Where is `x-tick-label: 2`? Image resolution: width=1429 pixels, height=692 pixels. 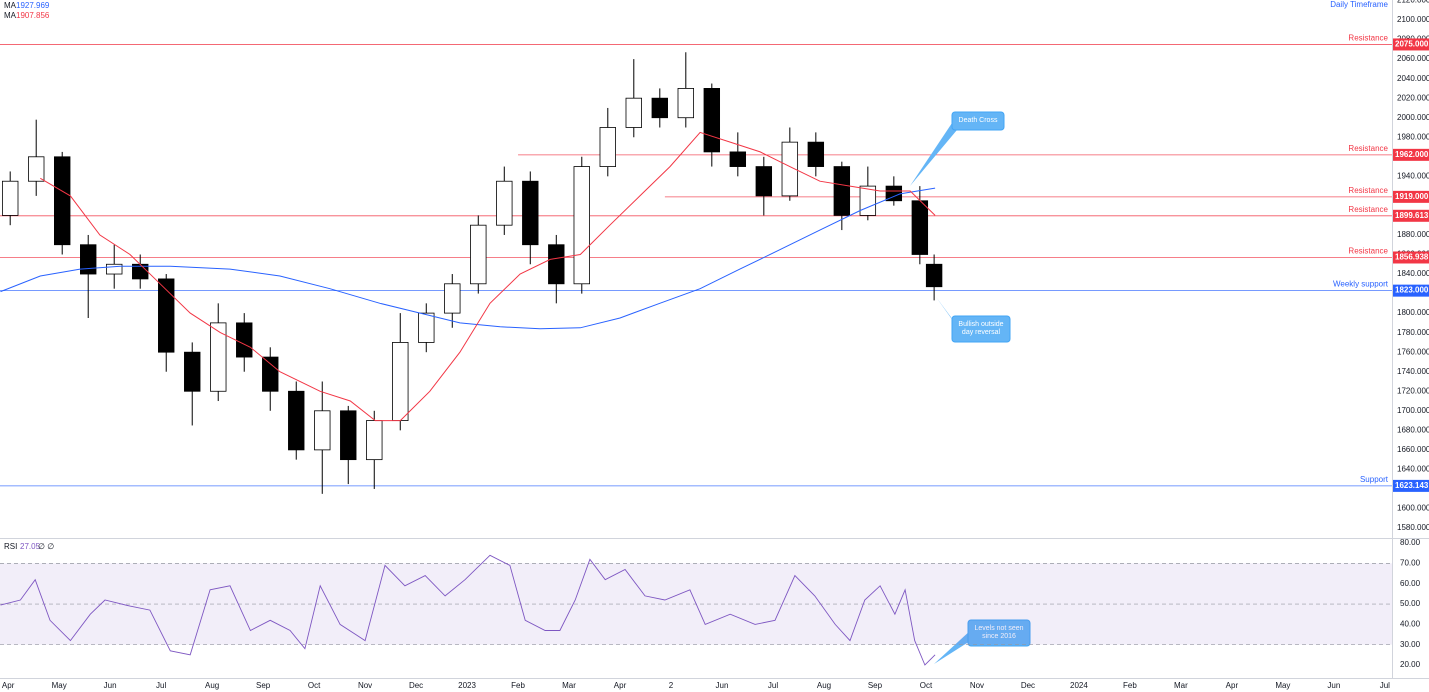 x-tick-label: 2 is located at coordinates (671, 685).